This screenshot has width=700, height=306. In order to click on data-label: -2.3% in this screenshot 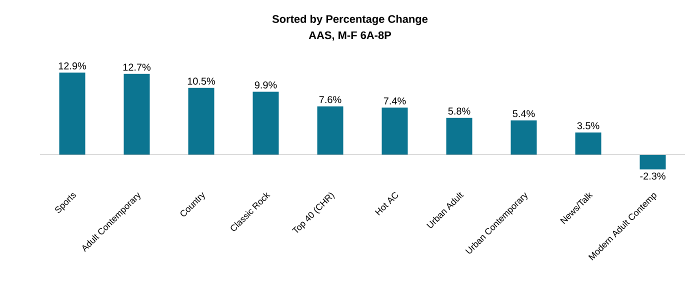, I will do `click(653, 176)`.